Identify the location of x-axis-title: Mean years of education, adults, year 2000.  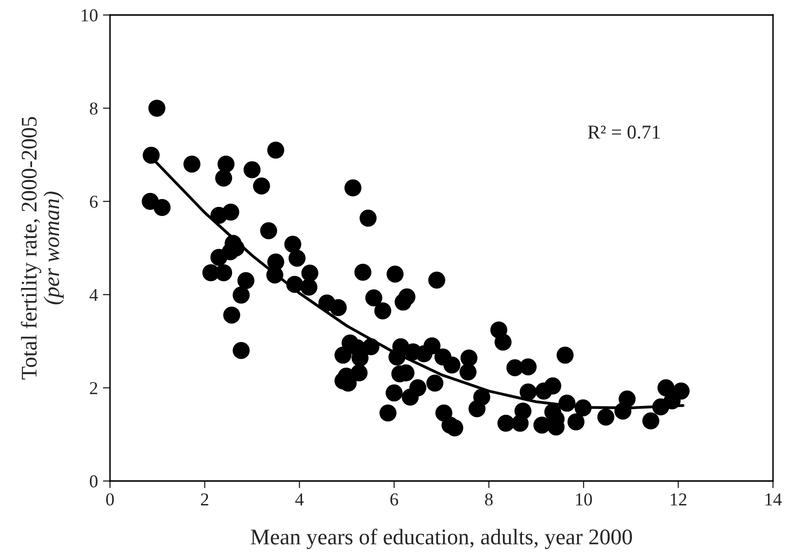
(441, 539).